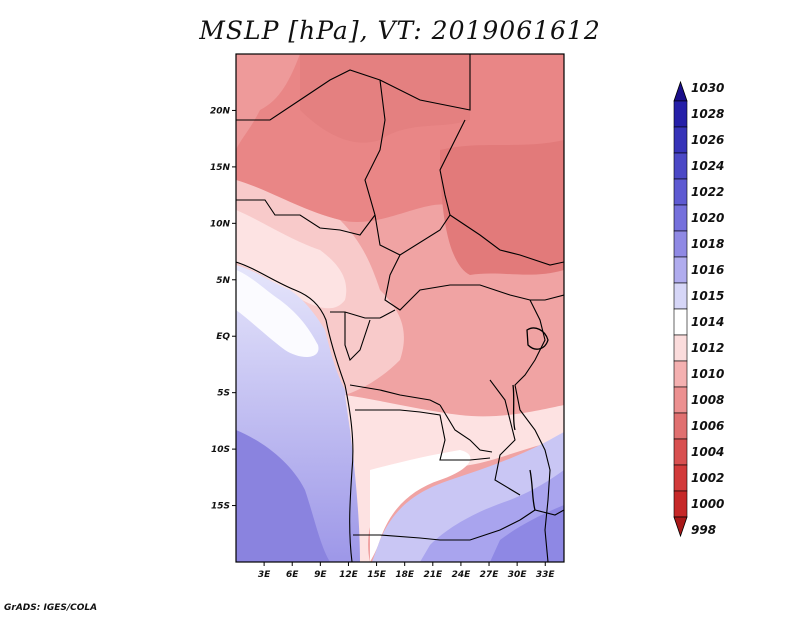 The image size is (800, 618). I want to click on x-tick-label: 9E, so click(320, 575).